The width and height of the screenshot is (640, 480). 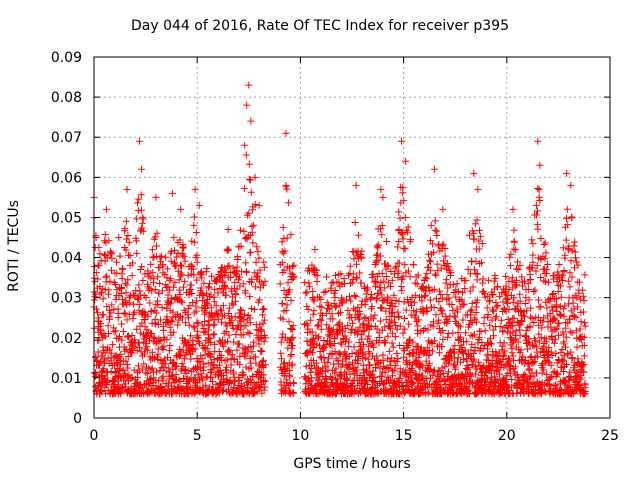 What do you see at coordinates (197, 436) in the screenshot?
I see `x-tick-label: 5` at bounding box center [197, 436].